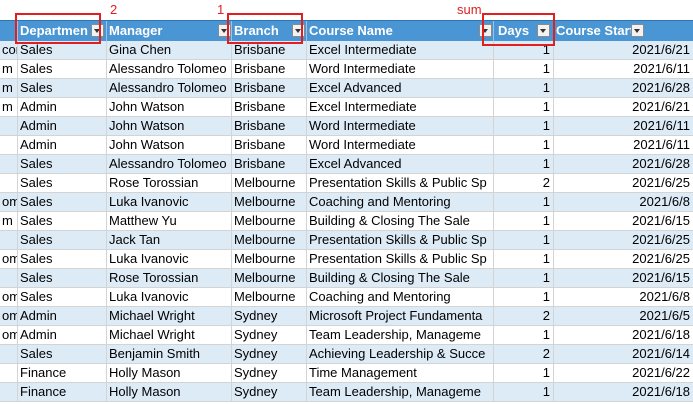  Describe the element at coordinates (661, 220) in the screenshot. I see `cell-course-start: 2021/6/15` at that location.